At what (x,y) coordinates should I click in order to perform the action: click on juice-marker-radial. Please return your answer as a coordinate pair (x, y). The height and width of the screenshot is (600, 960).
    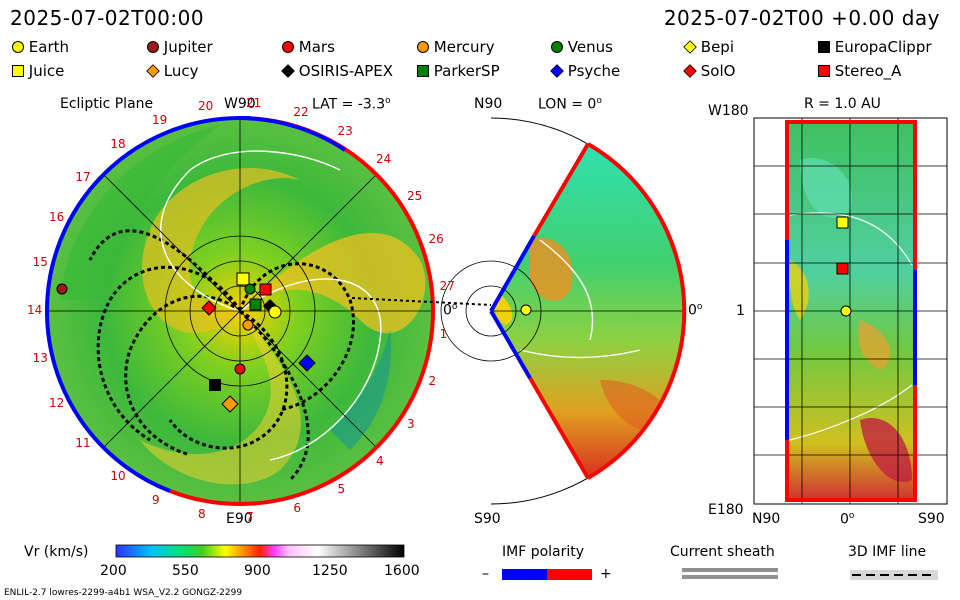
    Looking at the image, I should click on (842, 222).